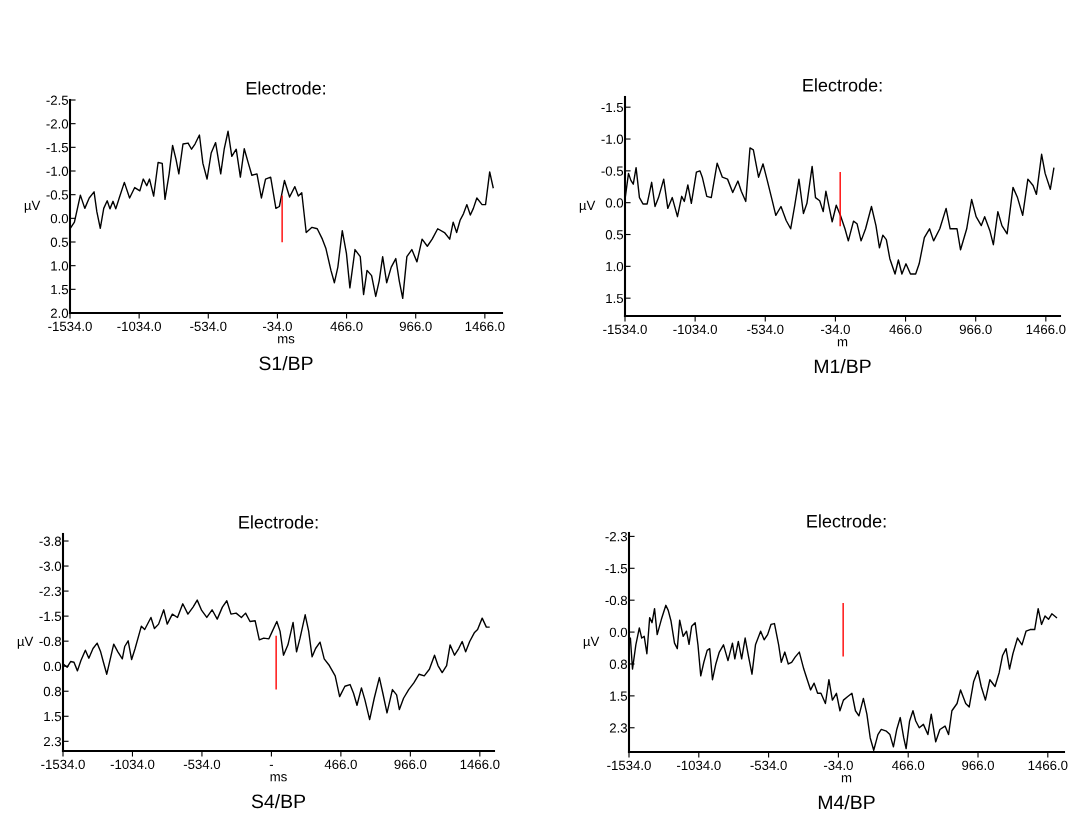 This screenshot has height=832, width=1076. What do you see at coordinates (278, 801) in the screenshot?
I see `text: S4/BP` at bounding box center [278, 801].